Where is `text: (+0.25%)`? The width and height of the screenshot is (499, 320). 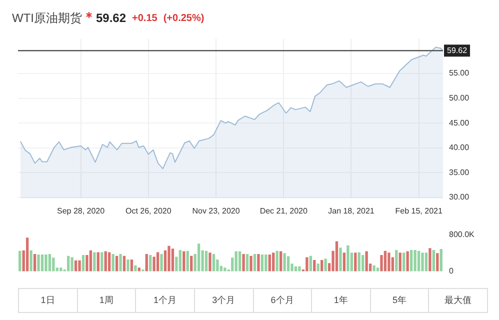 text: (+0.25%) is located at coordinates (183, 18).